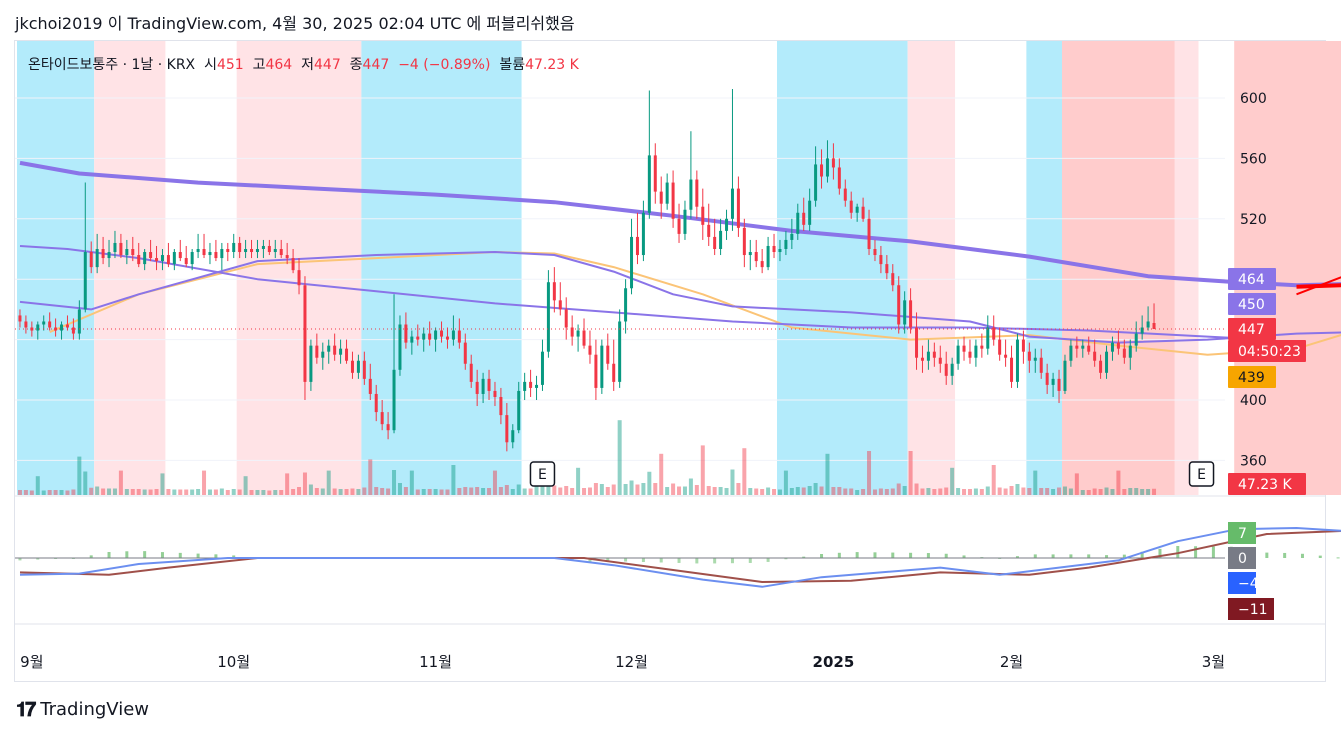 Image resolution: width=1341 pixels, height=735 pixels. What do you see at coordinates (356, 65) in the screenshot?
I see `close-label: 종` at bounding box center [356, 65].